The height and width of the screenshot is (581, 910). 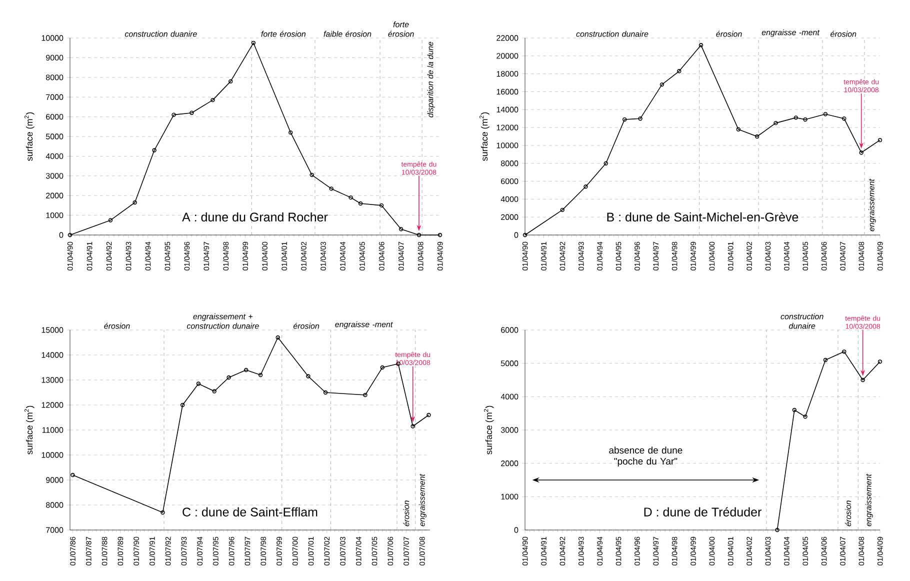 I want to click on y-tick-label: 16000, so click(x=507, y=91).